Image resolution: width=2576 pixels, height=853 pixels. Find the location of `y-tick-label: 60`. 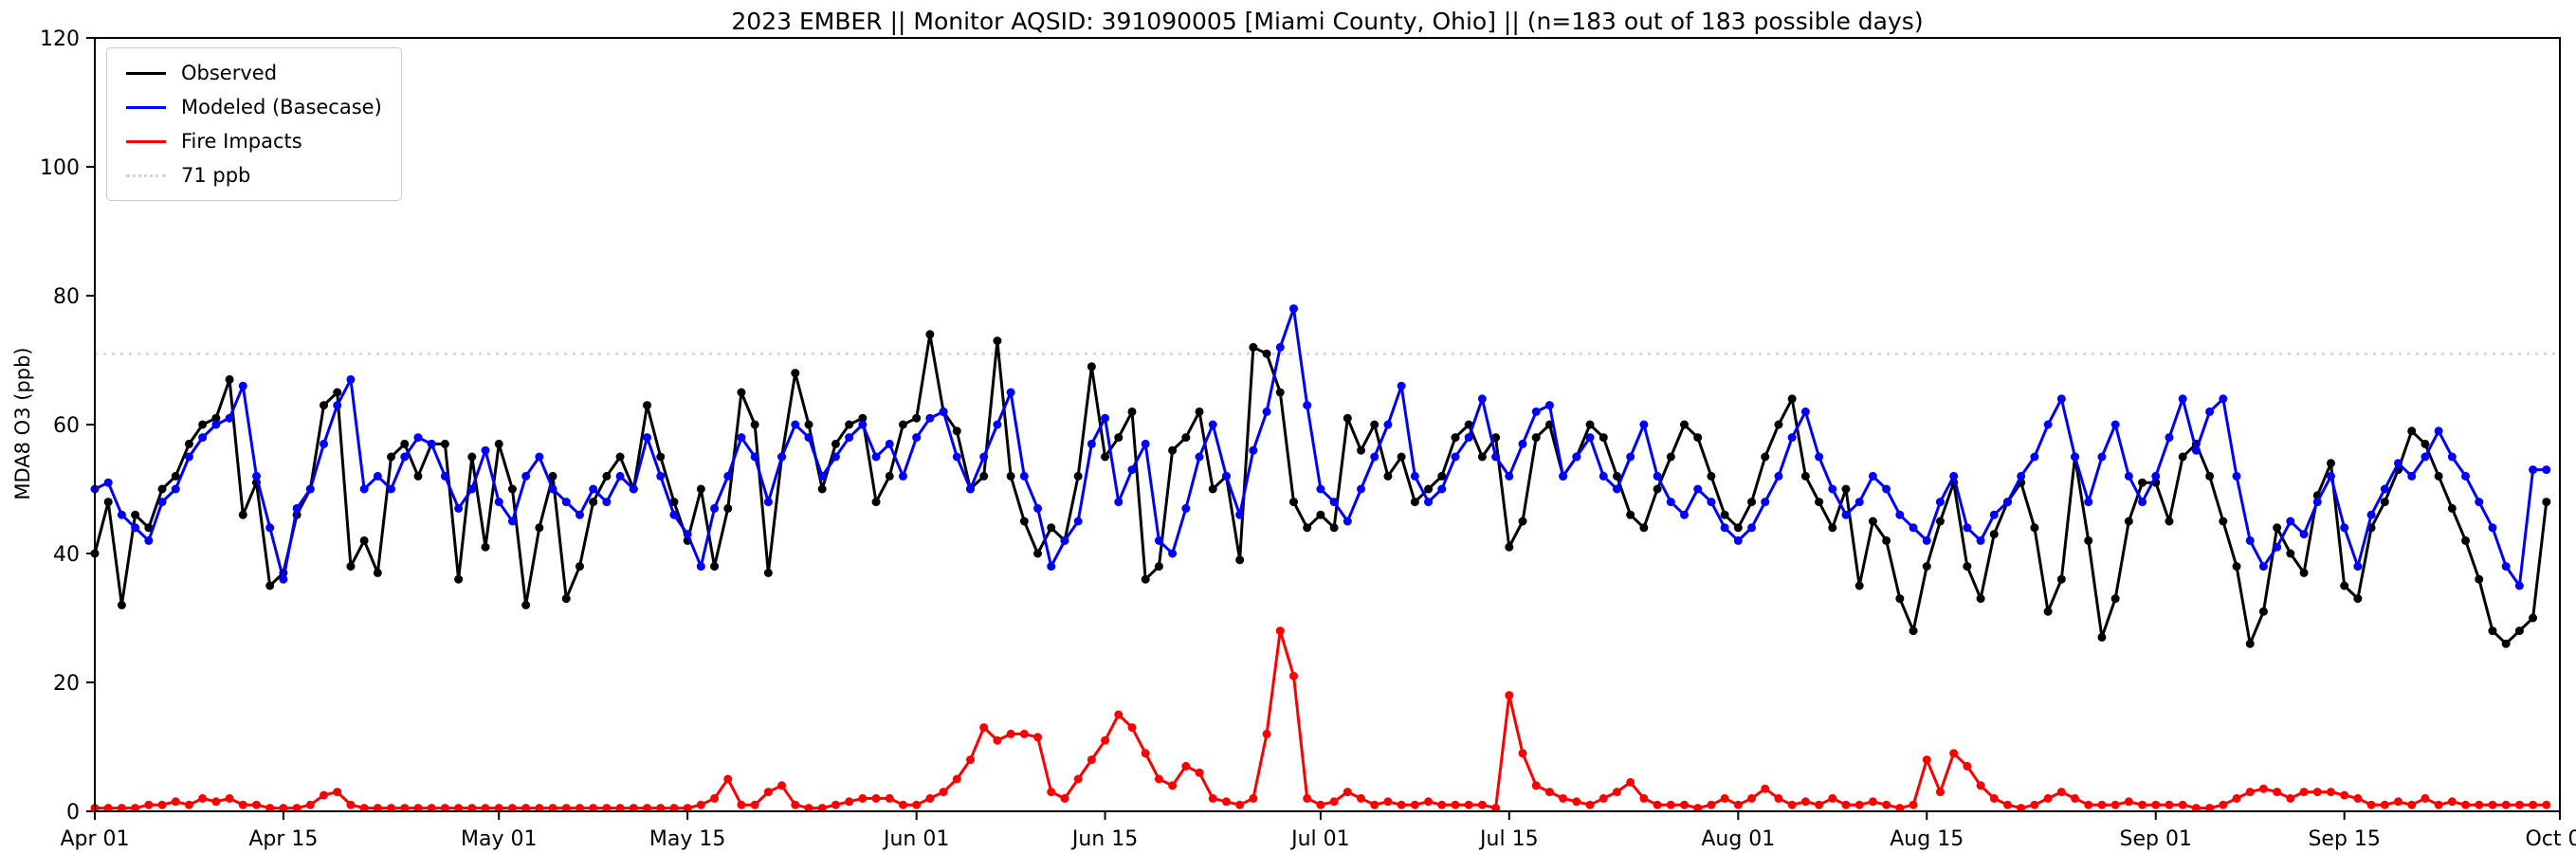

y-tick-label: 60 is located at coordinates (66, 426).